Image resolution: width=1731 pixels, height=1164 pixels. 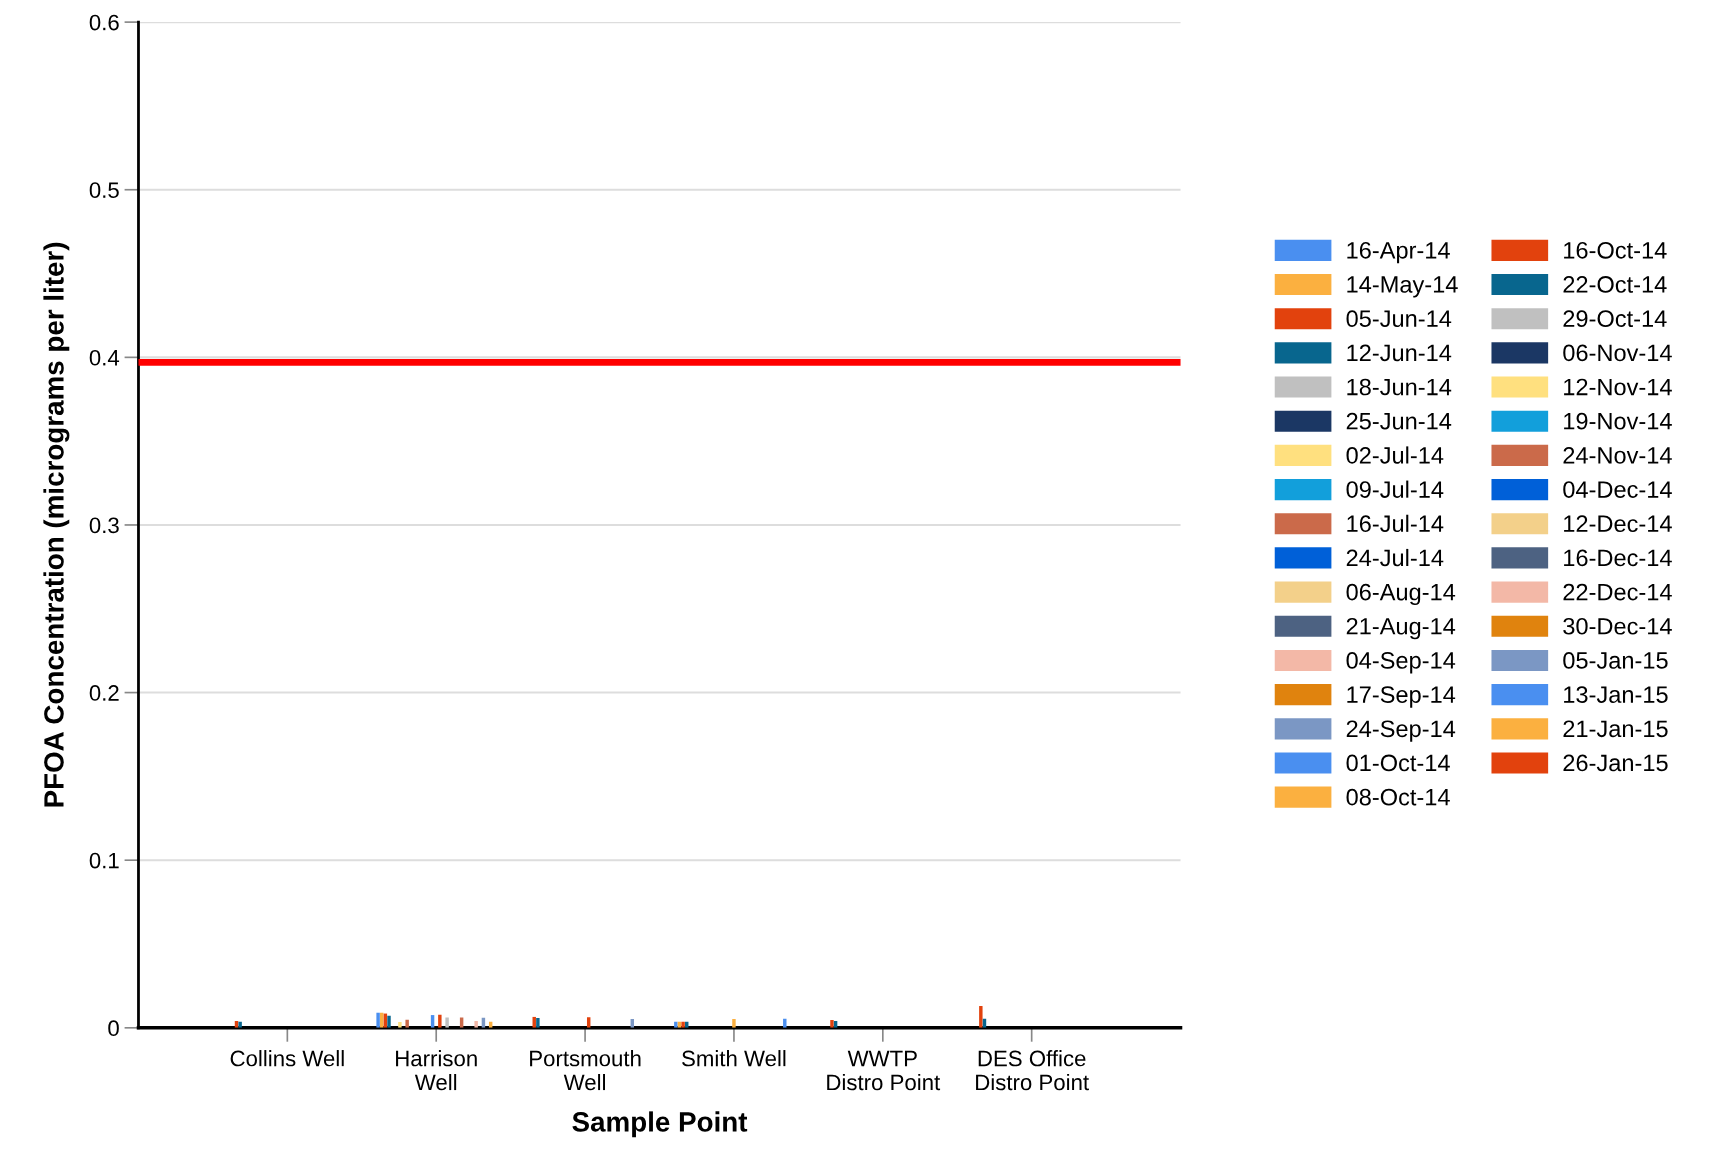 I want to click on y-tick-label: 0.3, so click(x=104, y=525).